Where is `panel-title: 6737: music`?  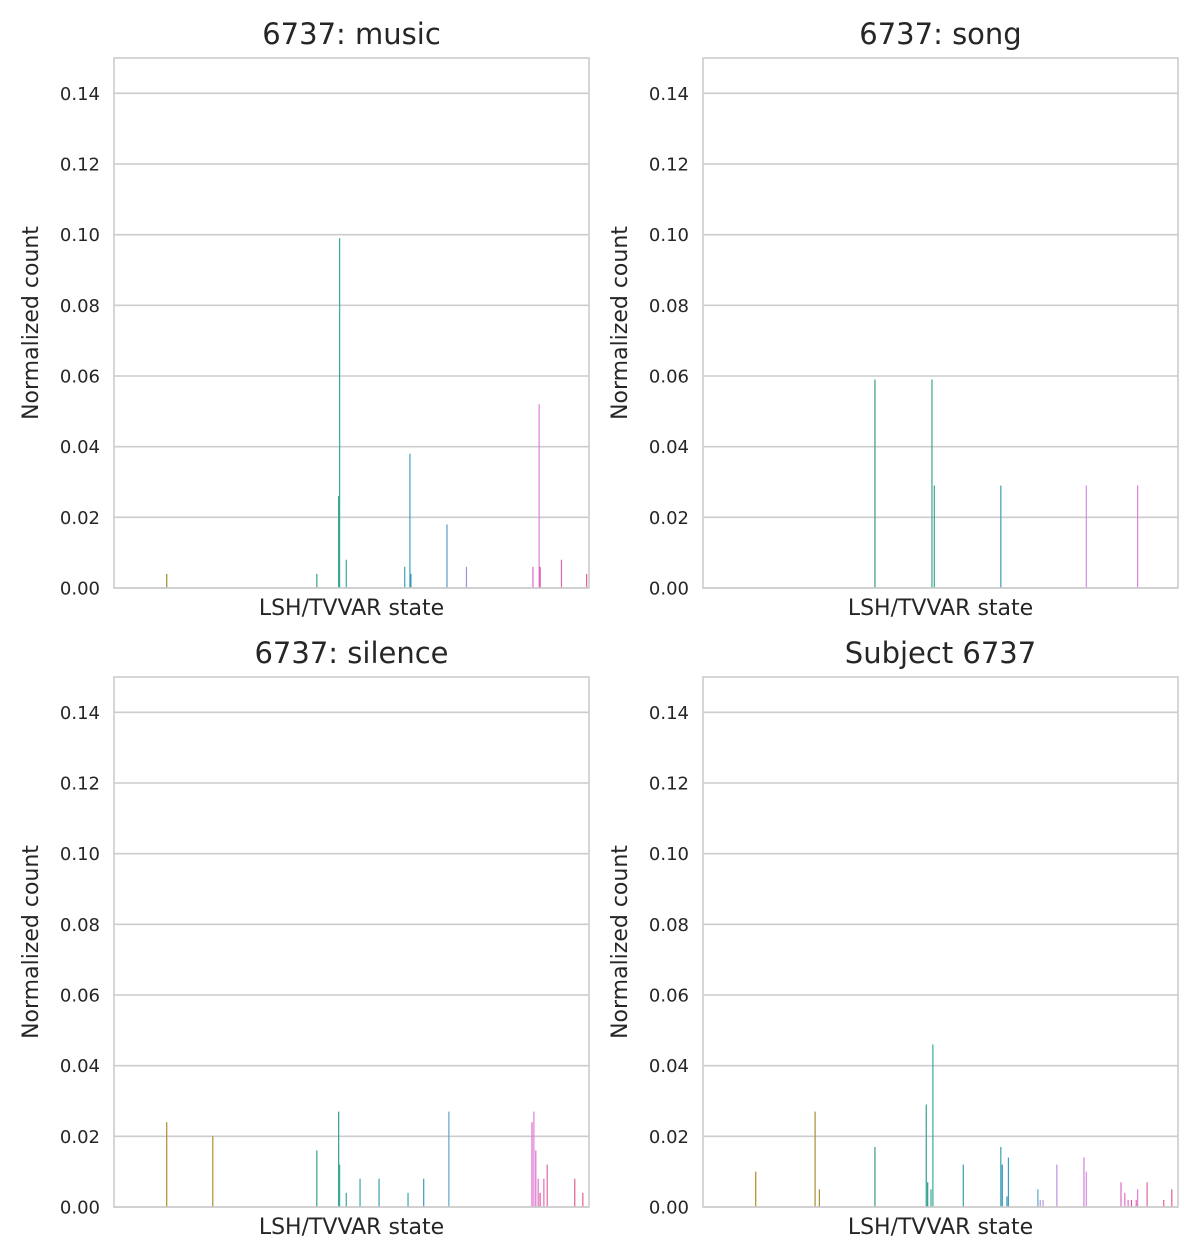 panel-title: 6737: music is located at coordinates (351, 34).